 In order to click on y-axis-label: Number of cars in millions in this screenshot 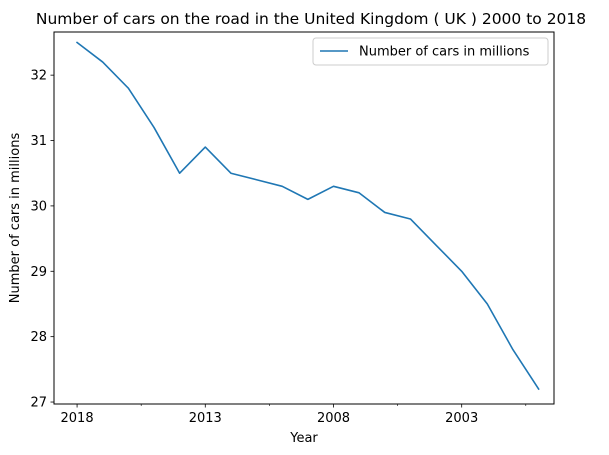, I will do `click(15, 218)`.